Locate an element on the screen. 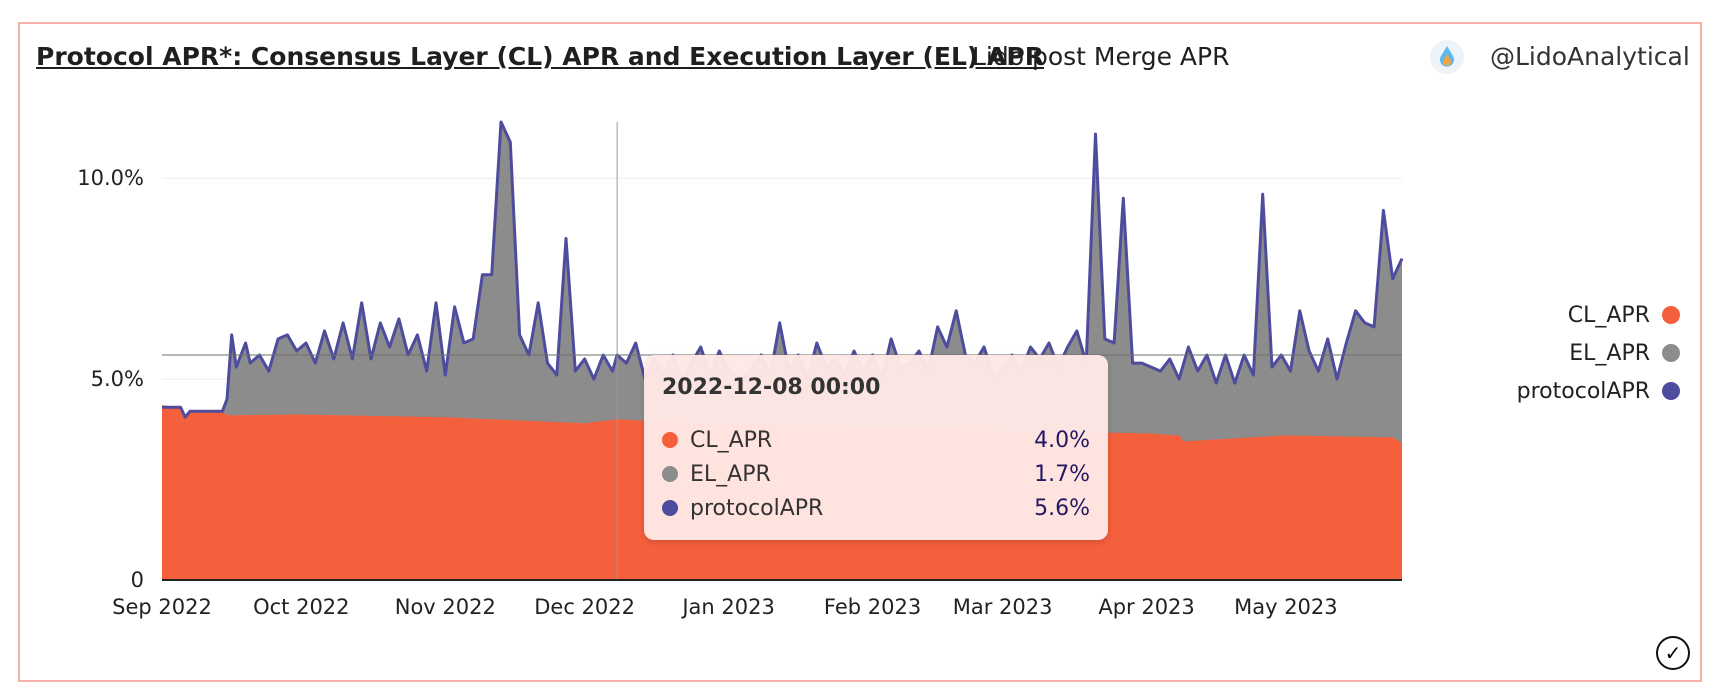  x-tick-label: Oct 2022 is located at coordinates (301, 607).